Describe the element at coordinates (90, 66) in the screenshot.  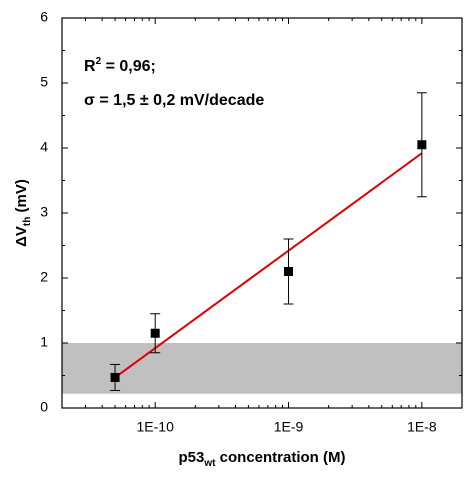
I see `annotation-part: R` at that location.